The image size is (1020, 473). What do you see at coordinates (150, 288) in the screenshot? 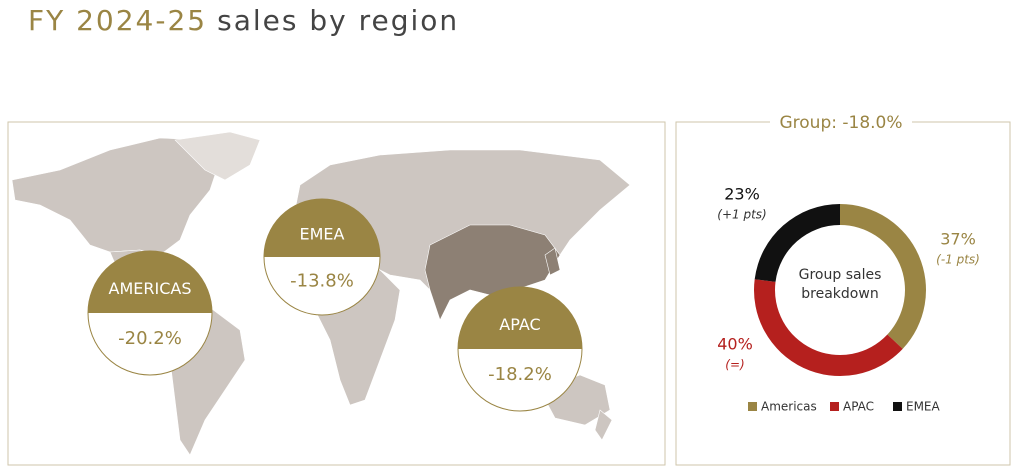
I see `region-name: AMERICAS` at bounding box center [150, 288].